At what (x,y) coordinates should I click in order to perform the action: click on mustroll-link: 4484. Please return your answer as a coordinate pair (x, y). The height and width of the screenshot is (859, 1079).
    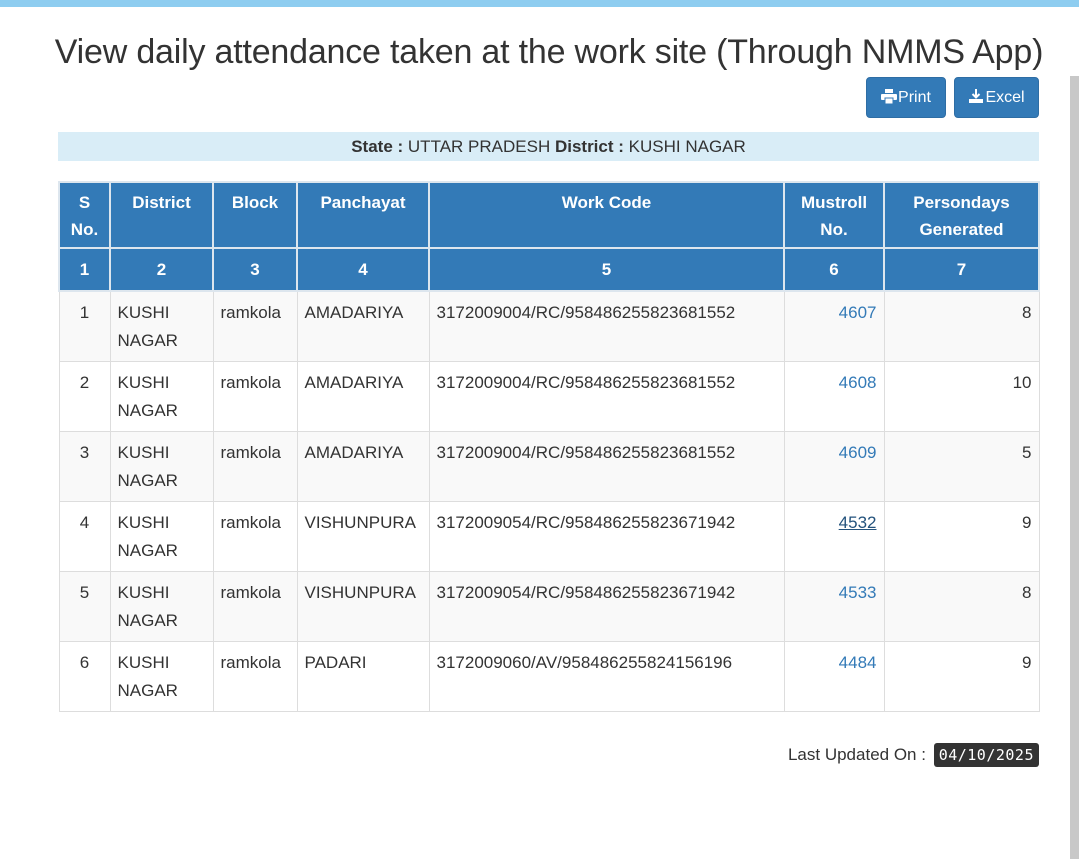
    Looking at the image, I should click on (857, 662).